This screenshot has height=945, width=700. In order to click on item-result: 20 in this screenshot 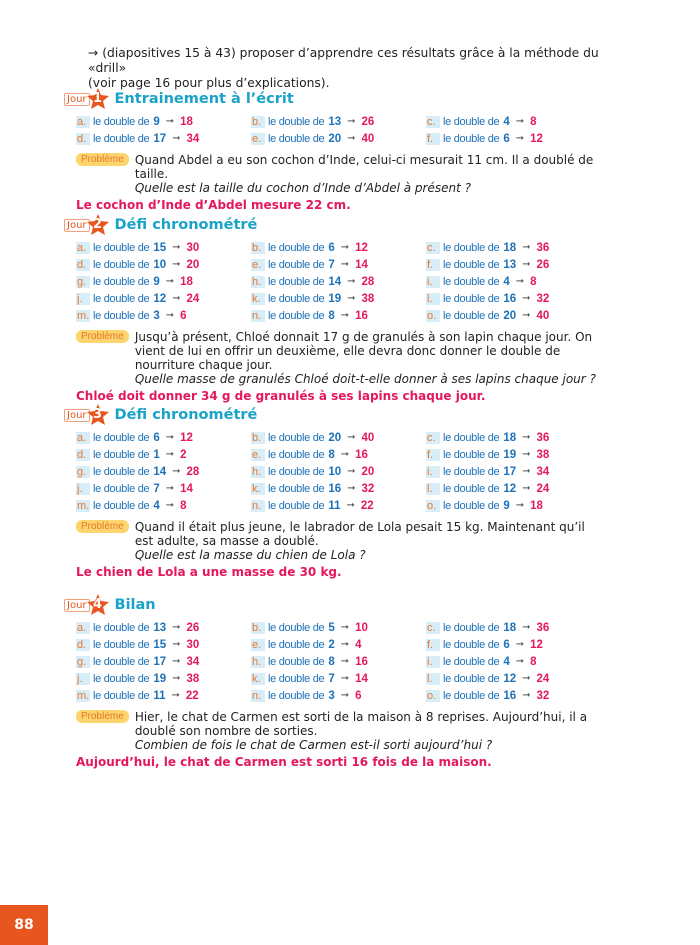, I will do `click(193, 264)`.